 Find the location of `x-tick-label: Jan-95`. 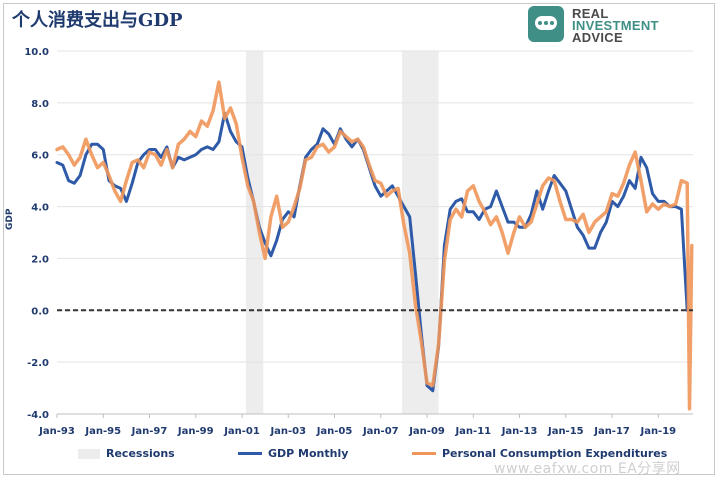

x-tick-label: Jan-95 is located at coordinates (102, 431).